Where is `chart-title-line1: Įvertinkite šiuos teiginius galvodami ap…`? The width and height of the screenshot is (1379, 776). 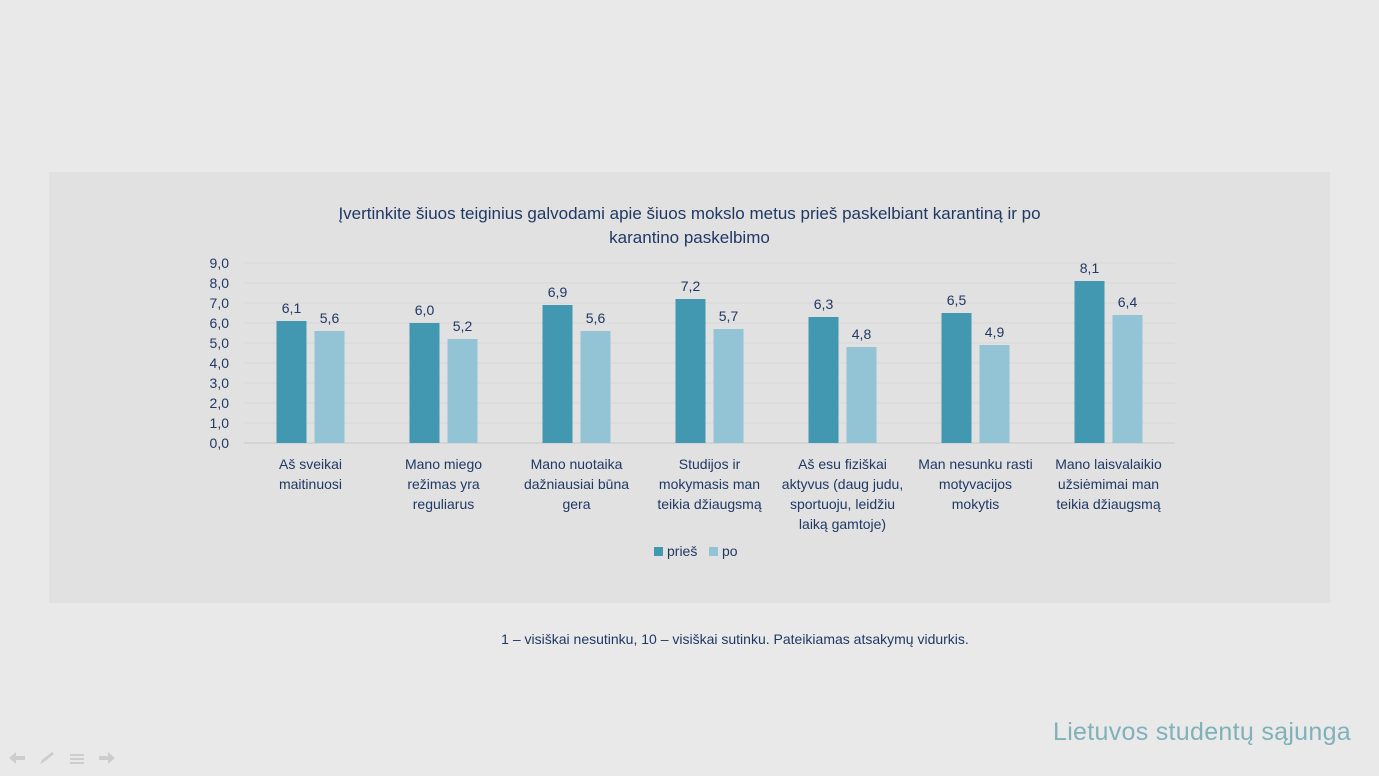 chart-title-line1: Įvertinkite šiuos teiginius galvodami ap… is located at coordinates (689, 213).